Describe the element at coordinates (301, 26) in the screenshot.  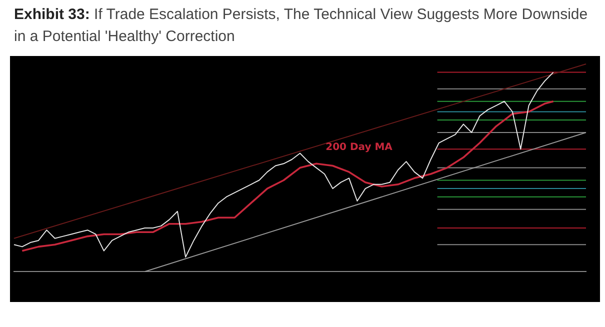
I see `chart-title: Exhibit 33: If Trade Escalation Persists, The Technical View Suggests More Downside in a Potential 'Healthy' Correction` at that location.